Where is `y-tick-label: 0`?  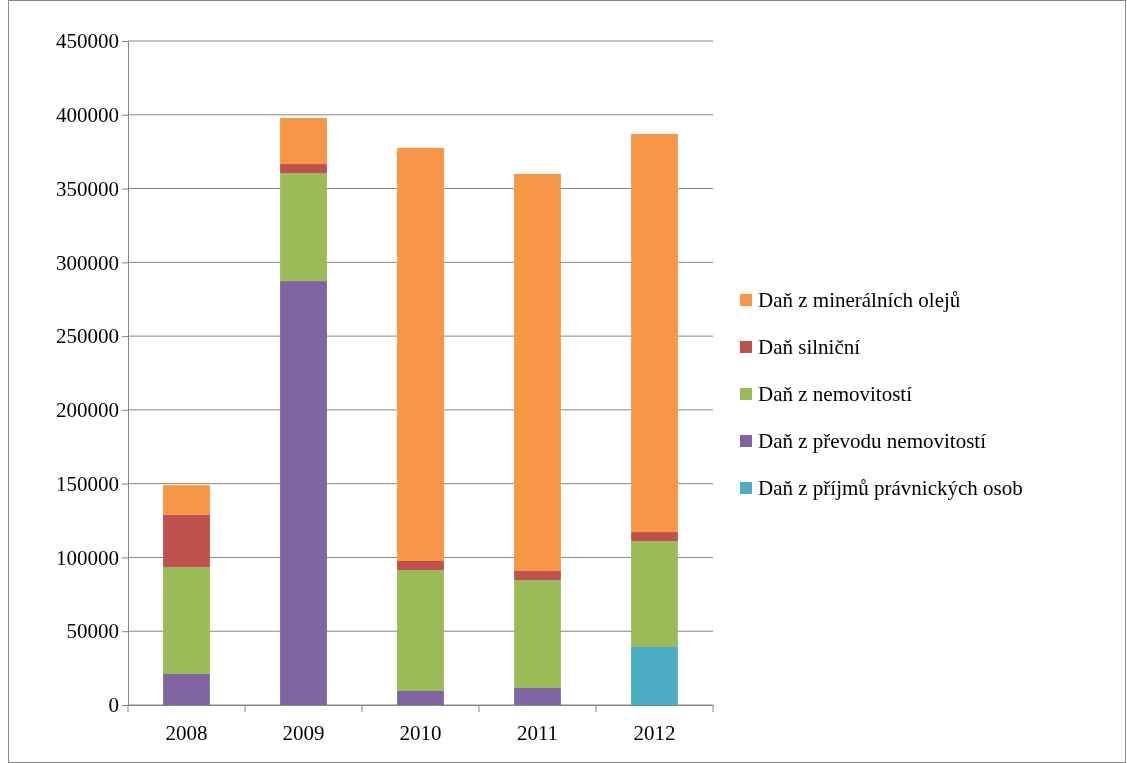 y-tick-label: 0 is located at coordinates (113, 705).